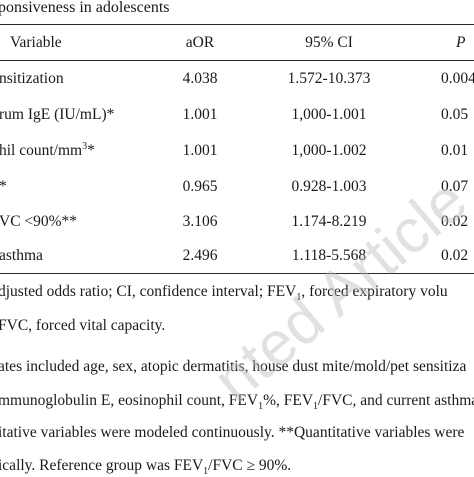  I want to click on row-variable: nsitization, so click(32, 78).